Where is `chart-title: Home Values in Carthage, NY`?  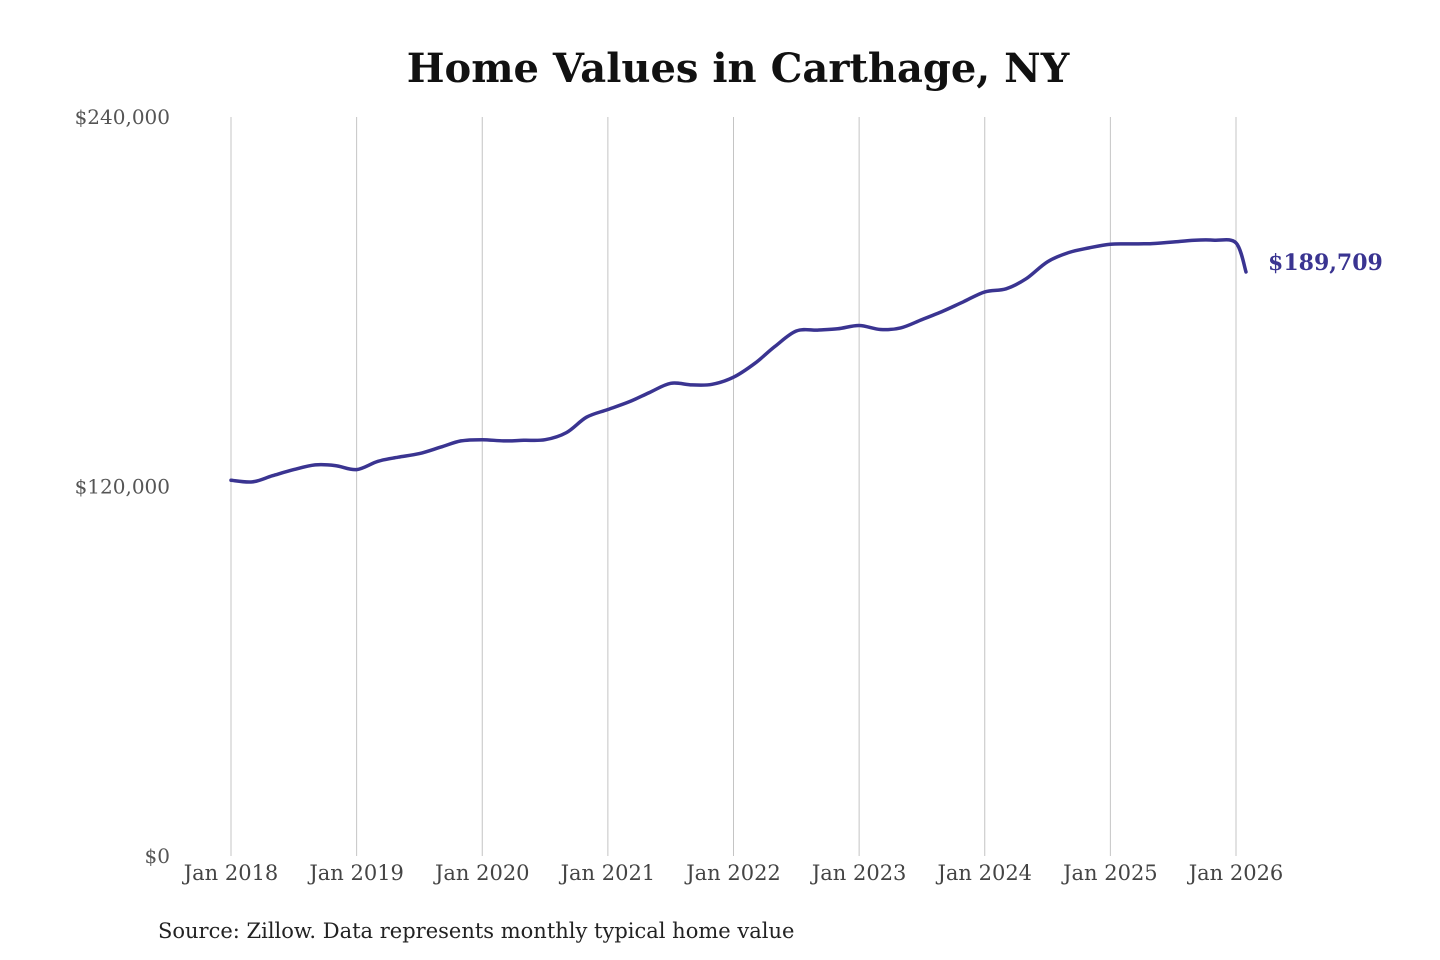 chart-title: Home Values in Carthage, NY is located at coordinates (738, 68).